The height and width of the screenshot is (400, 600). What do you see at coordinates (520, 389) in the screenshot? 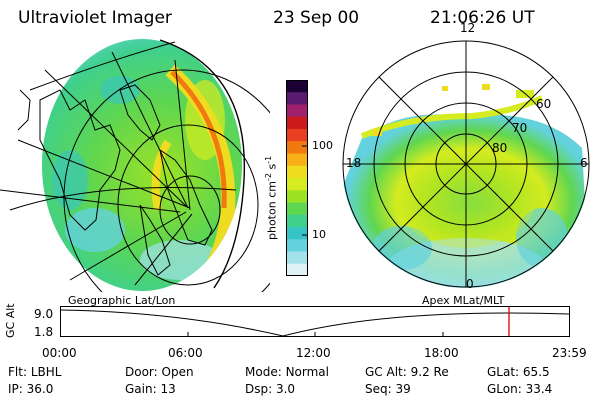
I see `info-glon: GLon: 33.4` at bounding box center [520, 389].